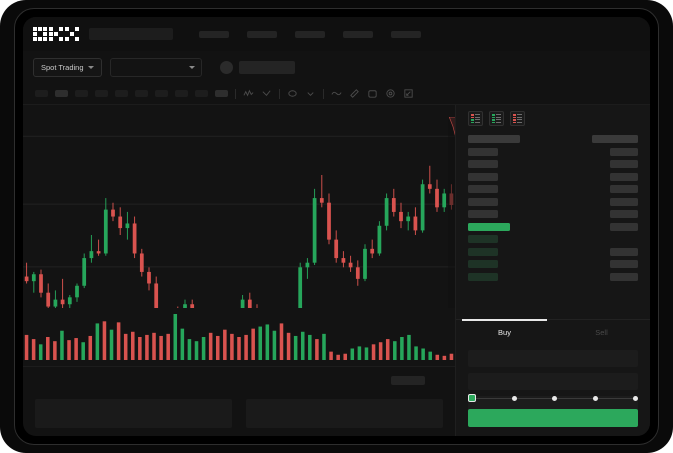 The height and width of the screenshot is (453, 673). What do you see at coordinates (624, 201) in the screenshot?
I see `orderbook-ask-row-5-amount` at bounding box center [624, 201].